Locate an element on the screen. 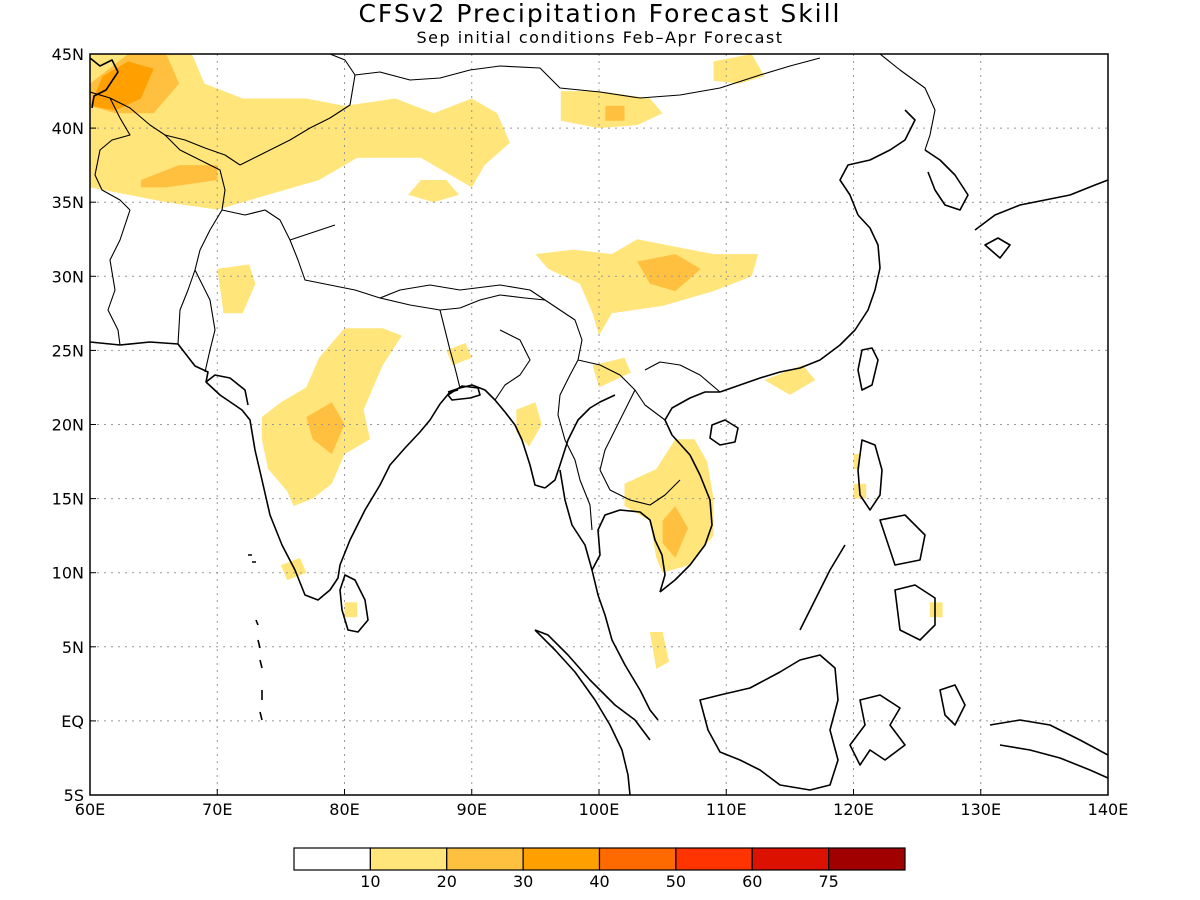 The image size is (1200, 900). colorbar-label: 40 is located at coordinates (599, 881).